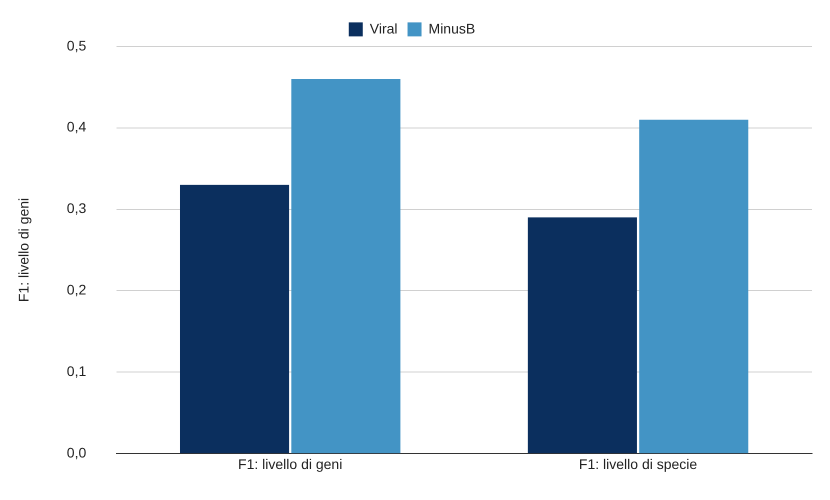 This screenshot has height=500, width=830. I want to click on y-tick-label: 0,5, so click(76, 45).